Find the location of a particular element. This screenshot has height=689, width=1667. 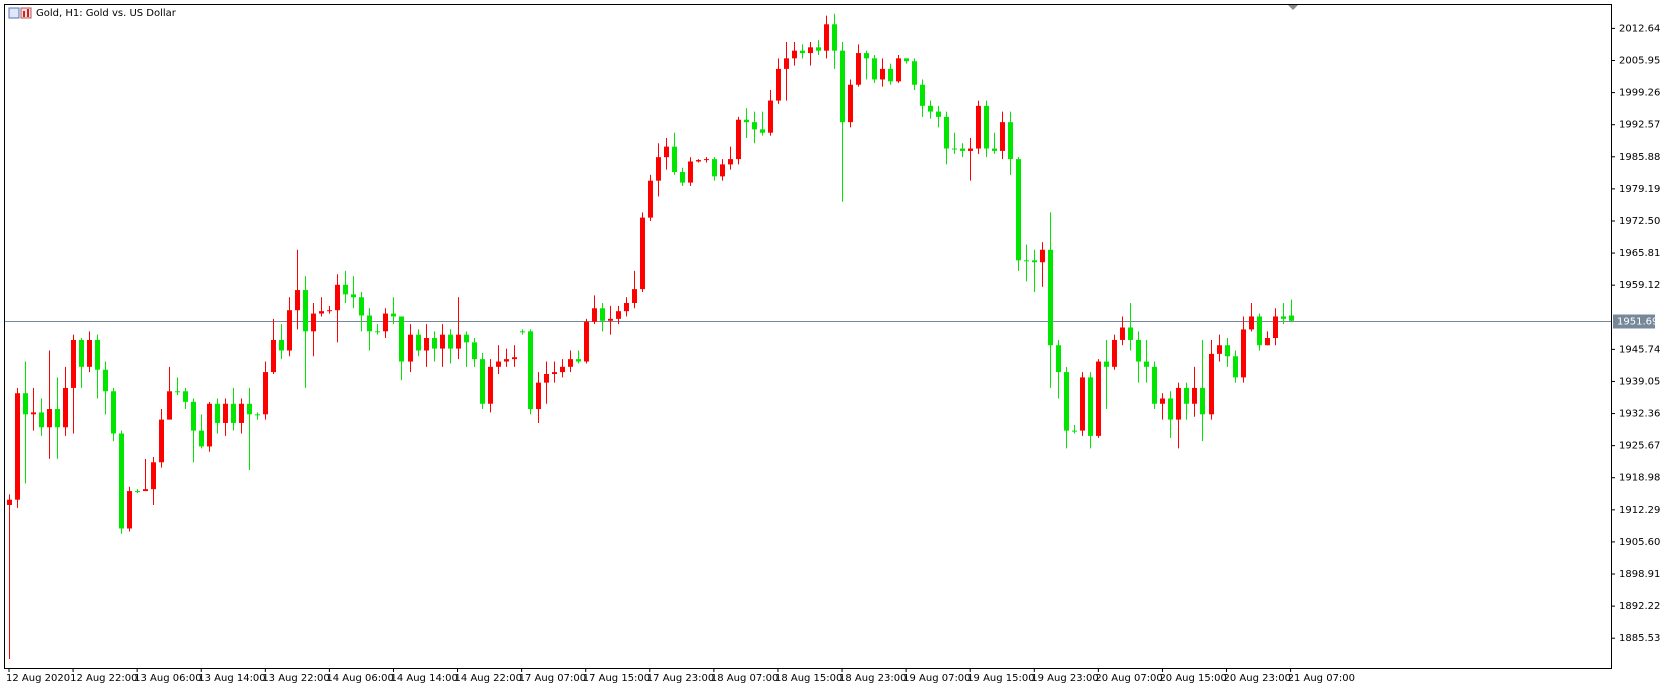

y-tick-label: 1965.81 is located at coordinates (1639, 253).